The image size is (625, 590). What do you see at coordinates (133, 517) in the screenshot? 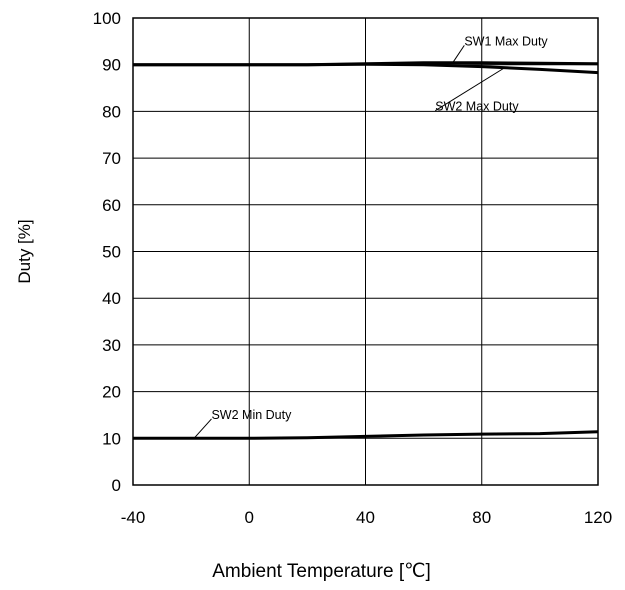
I see `x-tick-label-40: -40` at bounding box center [133, 517].